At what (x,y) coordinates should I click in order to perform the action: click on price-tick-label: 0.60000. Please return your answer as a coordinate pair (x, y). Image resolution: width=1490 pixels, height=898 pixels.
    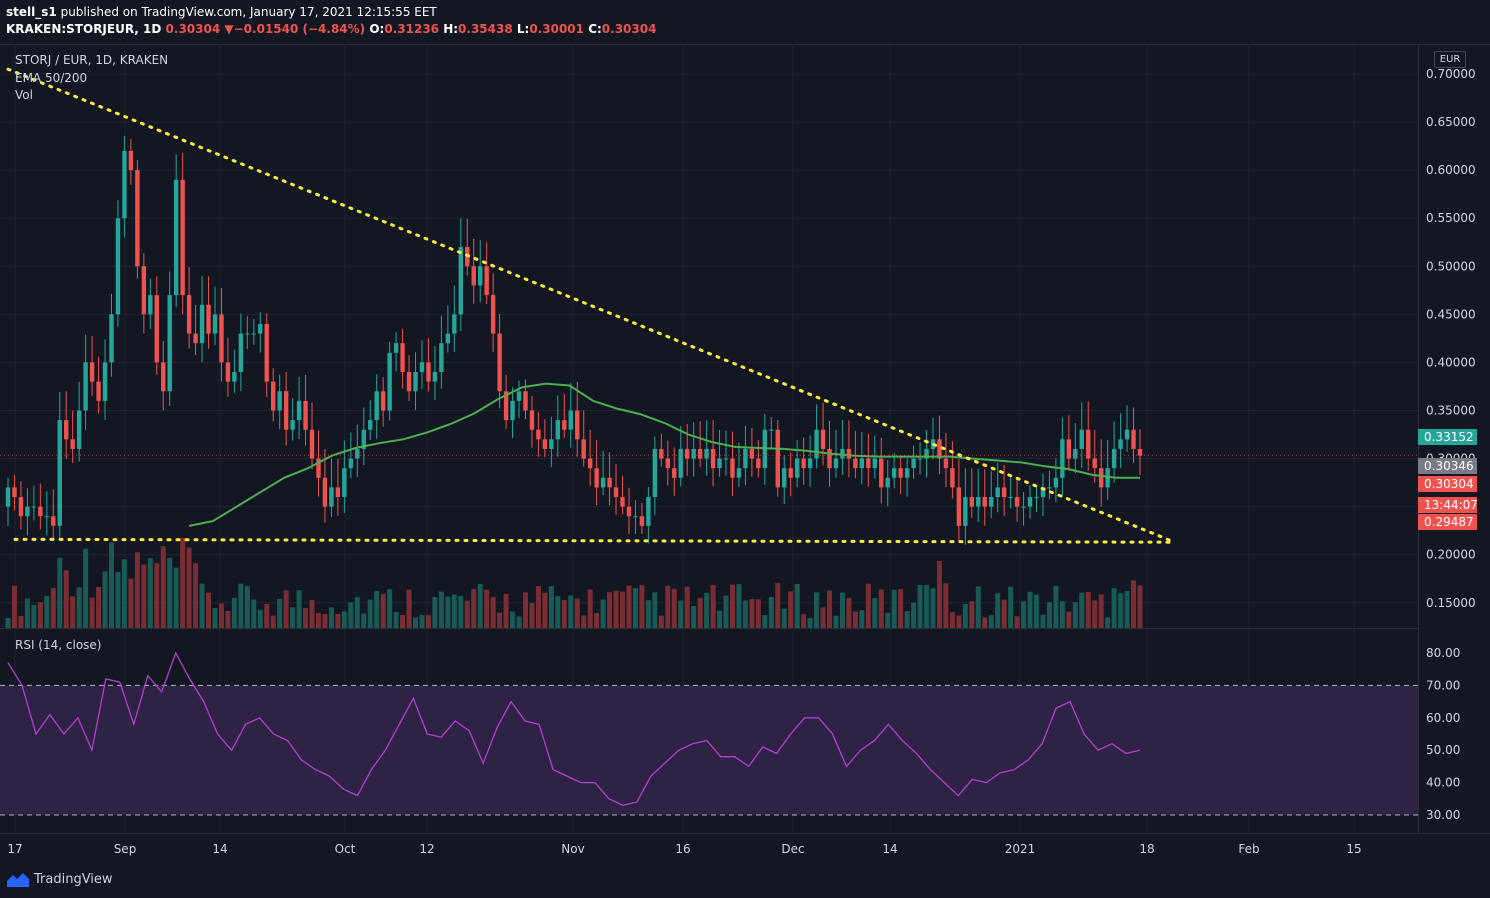
    Looking at the image, I should click on (1451, 170).